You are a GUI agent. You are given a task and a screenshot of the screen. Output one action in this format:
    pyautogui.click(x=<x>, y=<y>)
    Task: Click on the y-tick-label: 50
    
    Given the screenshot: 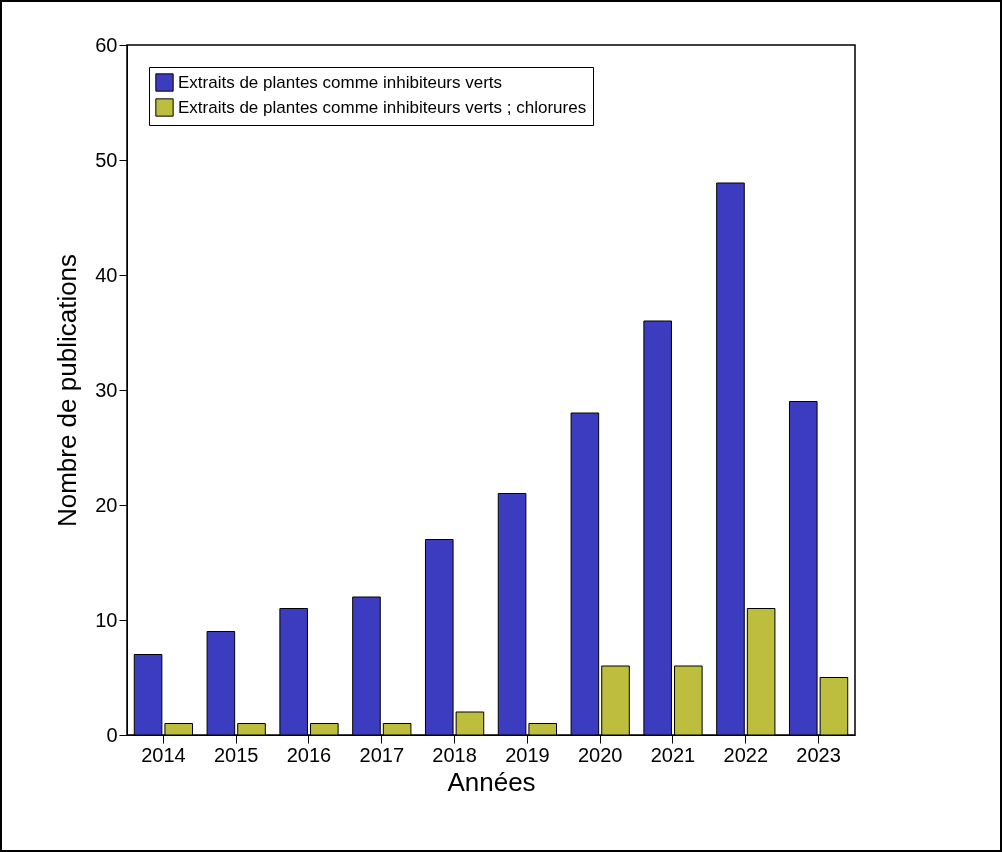 What is the action you would take?
    pyautogui.click(x=106, y=159)
    